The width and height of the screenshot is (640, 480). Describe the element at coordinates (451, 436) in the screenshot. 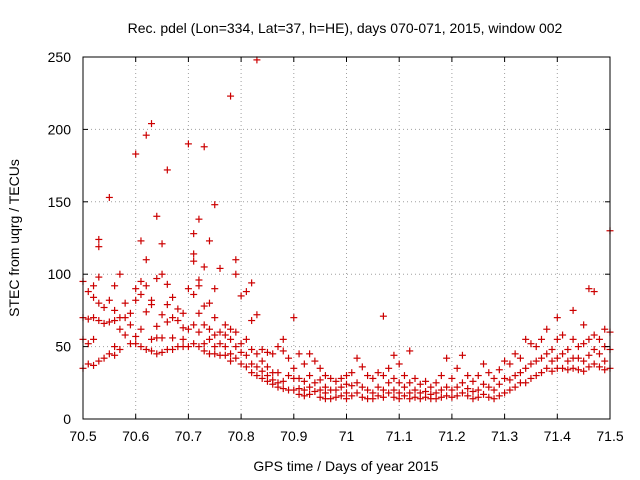

I see `x-tick-label: 71.2` at that location.